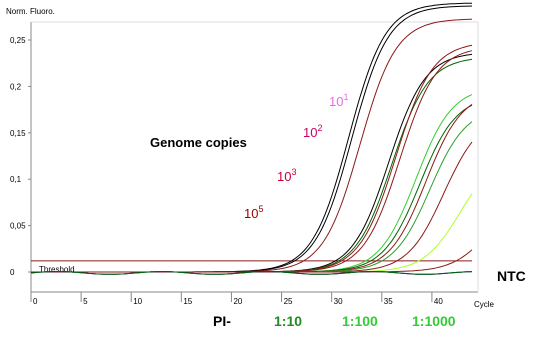 This screenshot has width=544, height=353. What do you see at coordinates (288, 301) in the screenshot?
I see `x-tick-label: 25` at bounding box center [288, 301].